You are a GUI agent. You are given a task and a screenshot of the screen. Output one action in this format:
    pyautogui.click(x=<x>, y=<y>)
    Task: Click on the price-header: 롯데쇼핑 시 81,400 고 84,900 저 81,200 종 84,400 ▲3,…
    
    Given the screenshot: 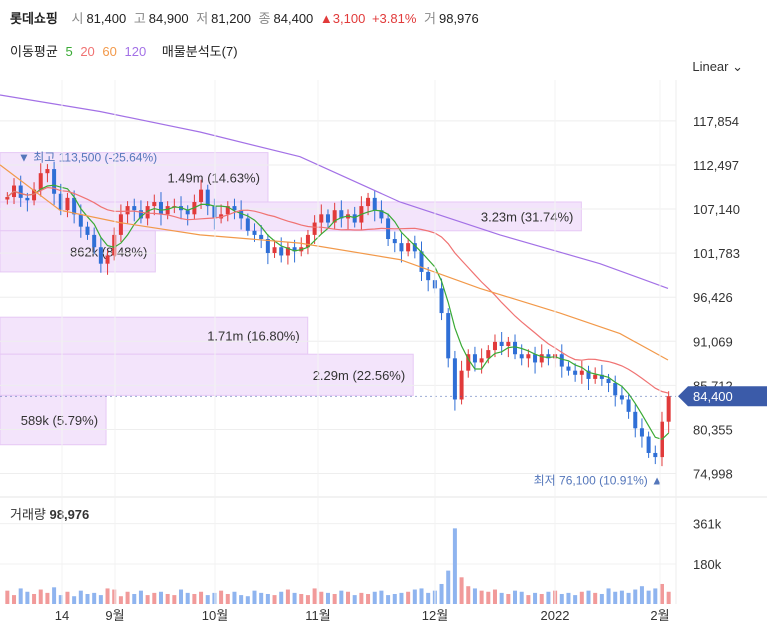 What is the action you would take?
    pyautogui.click(x=244, y=17)
    